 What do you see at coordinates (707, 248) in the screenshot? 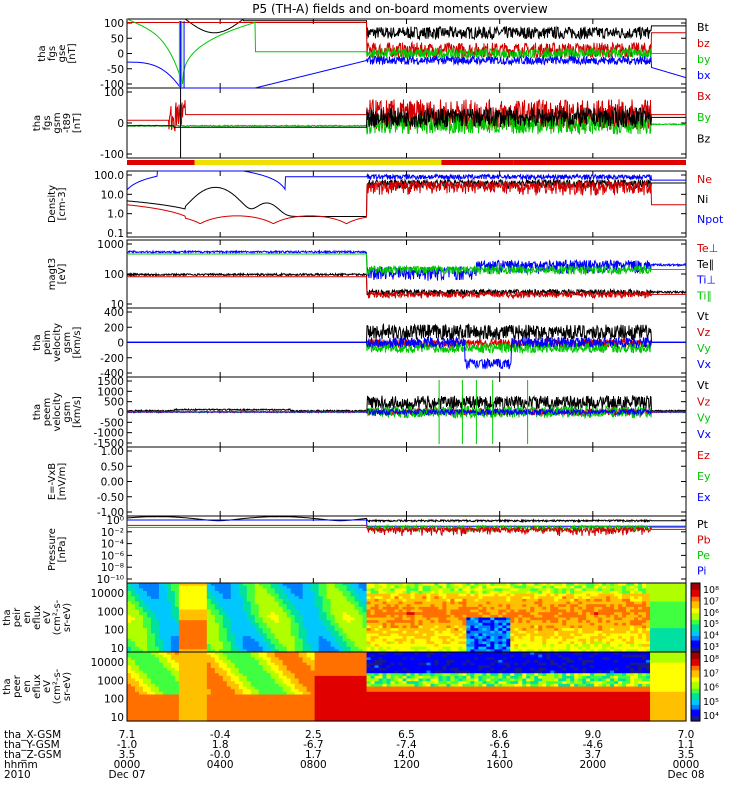
I see `legend-temperature: Te⊥` at bounding box center [707, 248].